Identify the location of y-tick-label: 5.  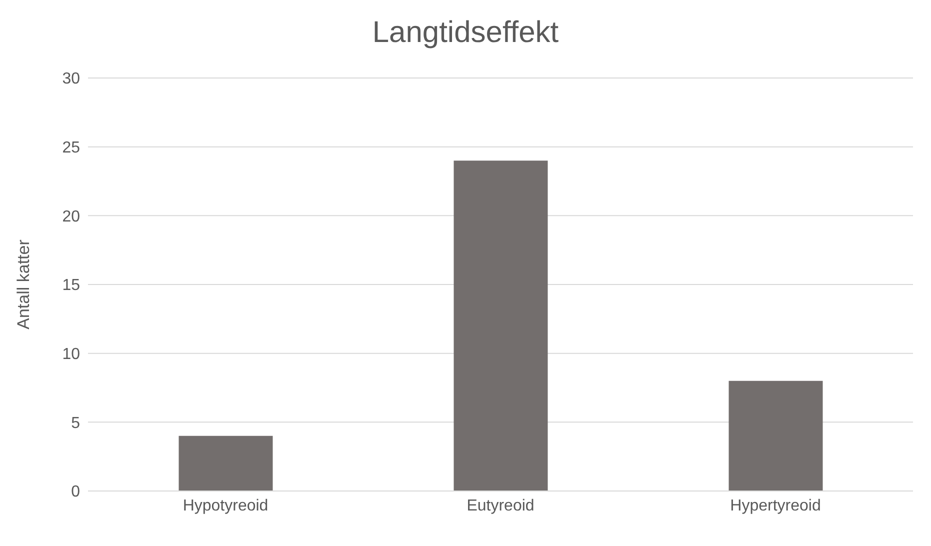
(75, 423).